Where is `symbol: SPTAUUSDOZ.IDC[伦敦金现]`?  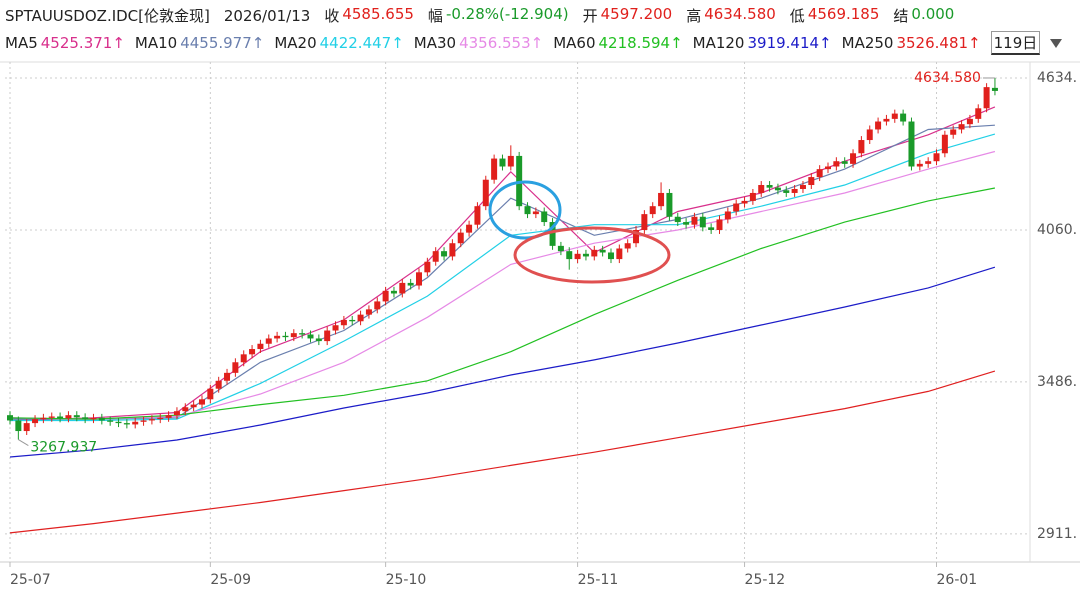
symbol: SPTAUUSDOZ.IDC[伦敦金现] is located at coordinates (107, 16).